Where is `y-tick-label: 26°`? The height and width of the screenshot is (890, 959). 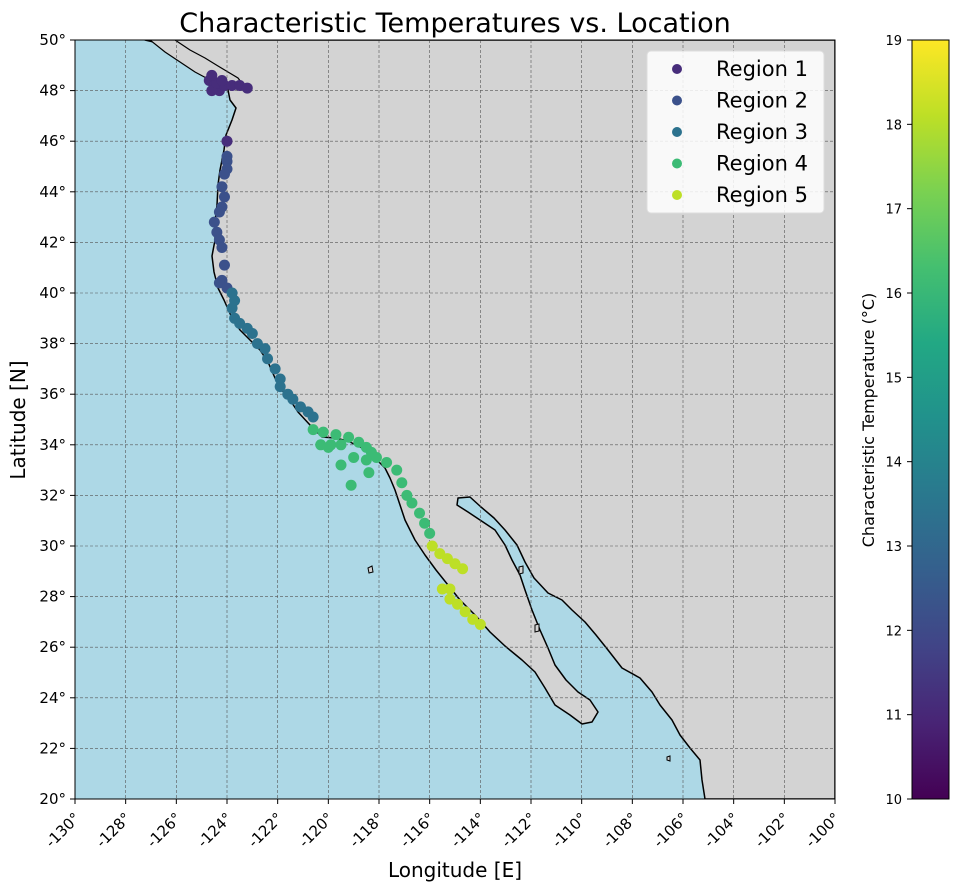
y-tick-label: 26° is located at coordinates (52, 647).